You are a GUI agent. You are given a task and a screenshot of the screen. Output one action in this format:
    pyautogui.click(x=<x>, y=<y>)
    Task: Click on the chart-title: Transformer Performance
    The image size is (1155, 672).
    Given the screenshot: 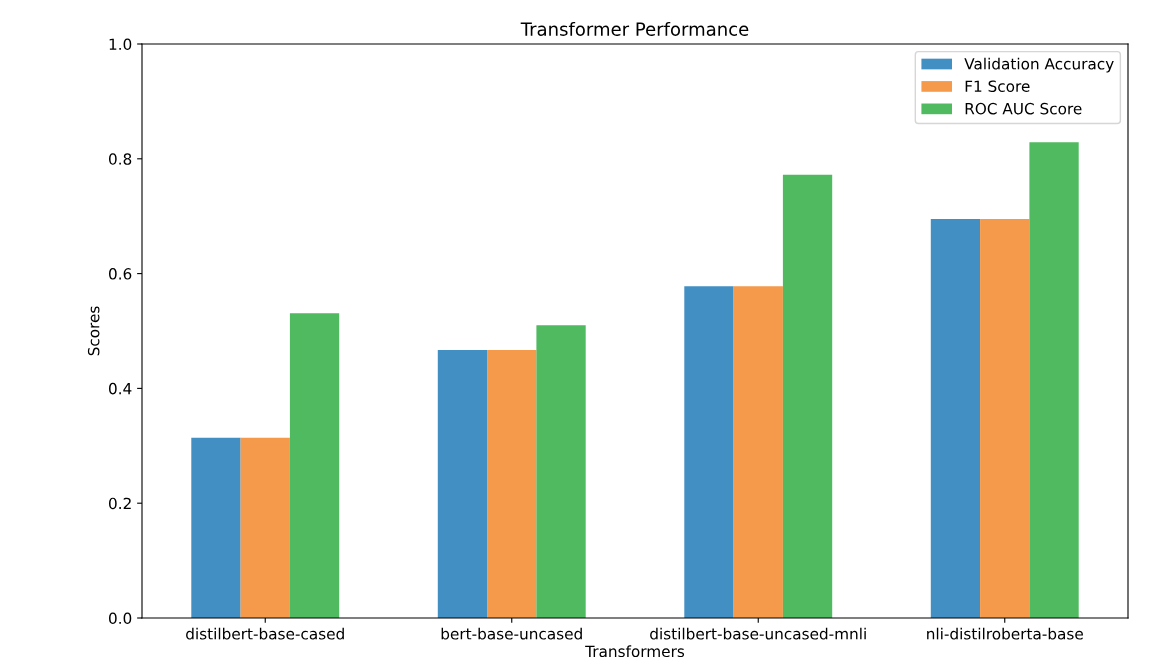 What is the action you would take?
    pyautogui.click(x=634, y=28)
    